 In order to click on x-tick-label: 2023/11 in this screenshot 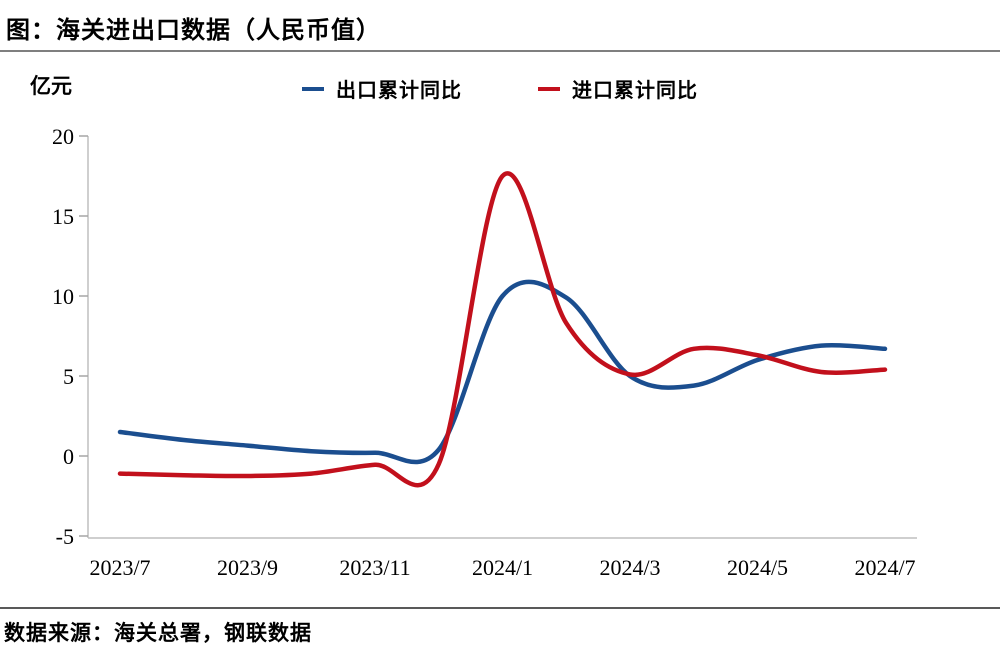, I will do `click(374, 567)`.